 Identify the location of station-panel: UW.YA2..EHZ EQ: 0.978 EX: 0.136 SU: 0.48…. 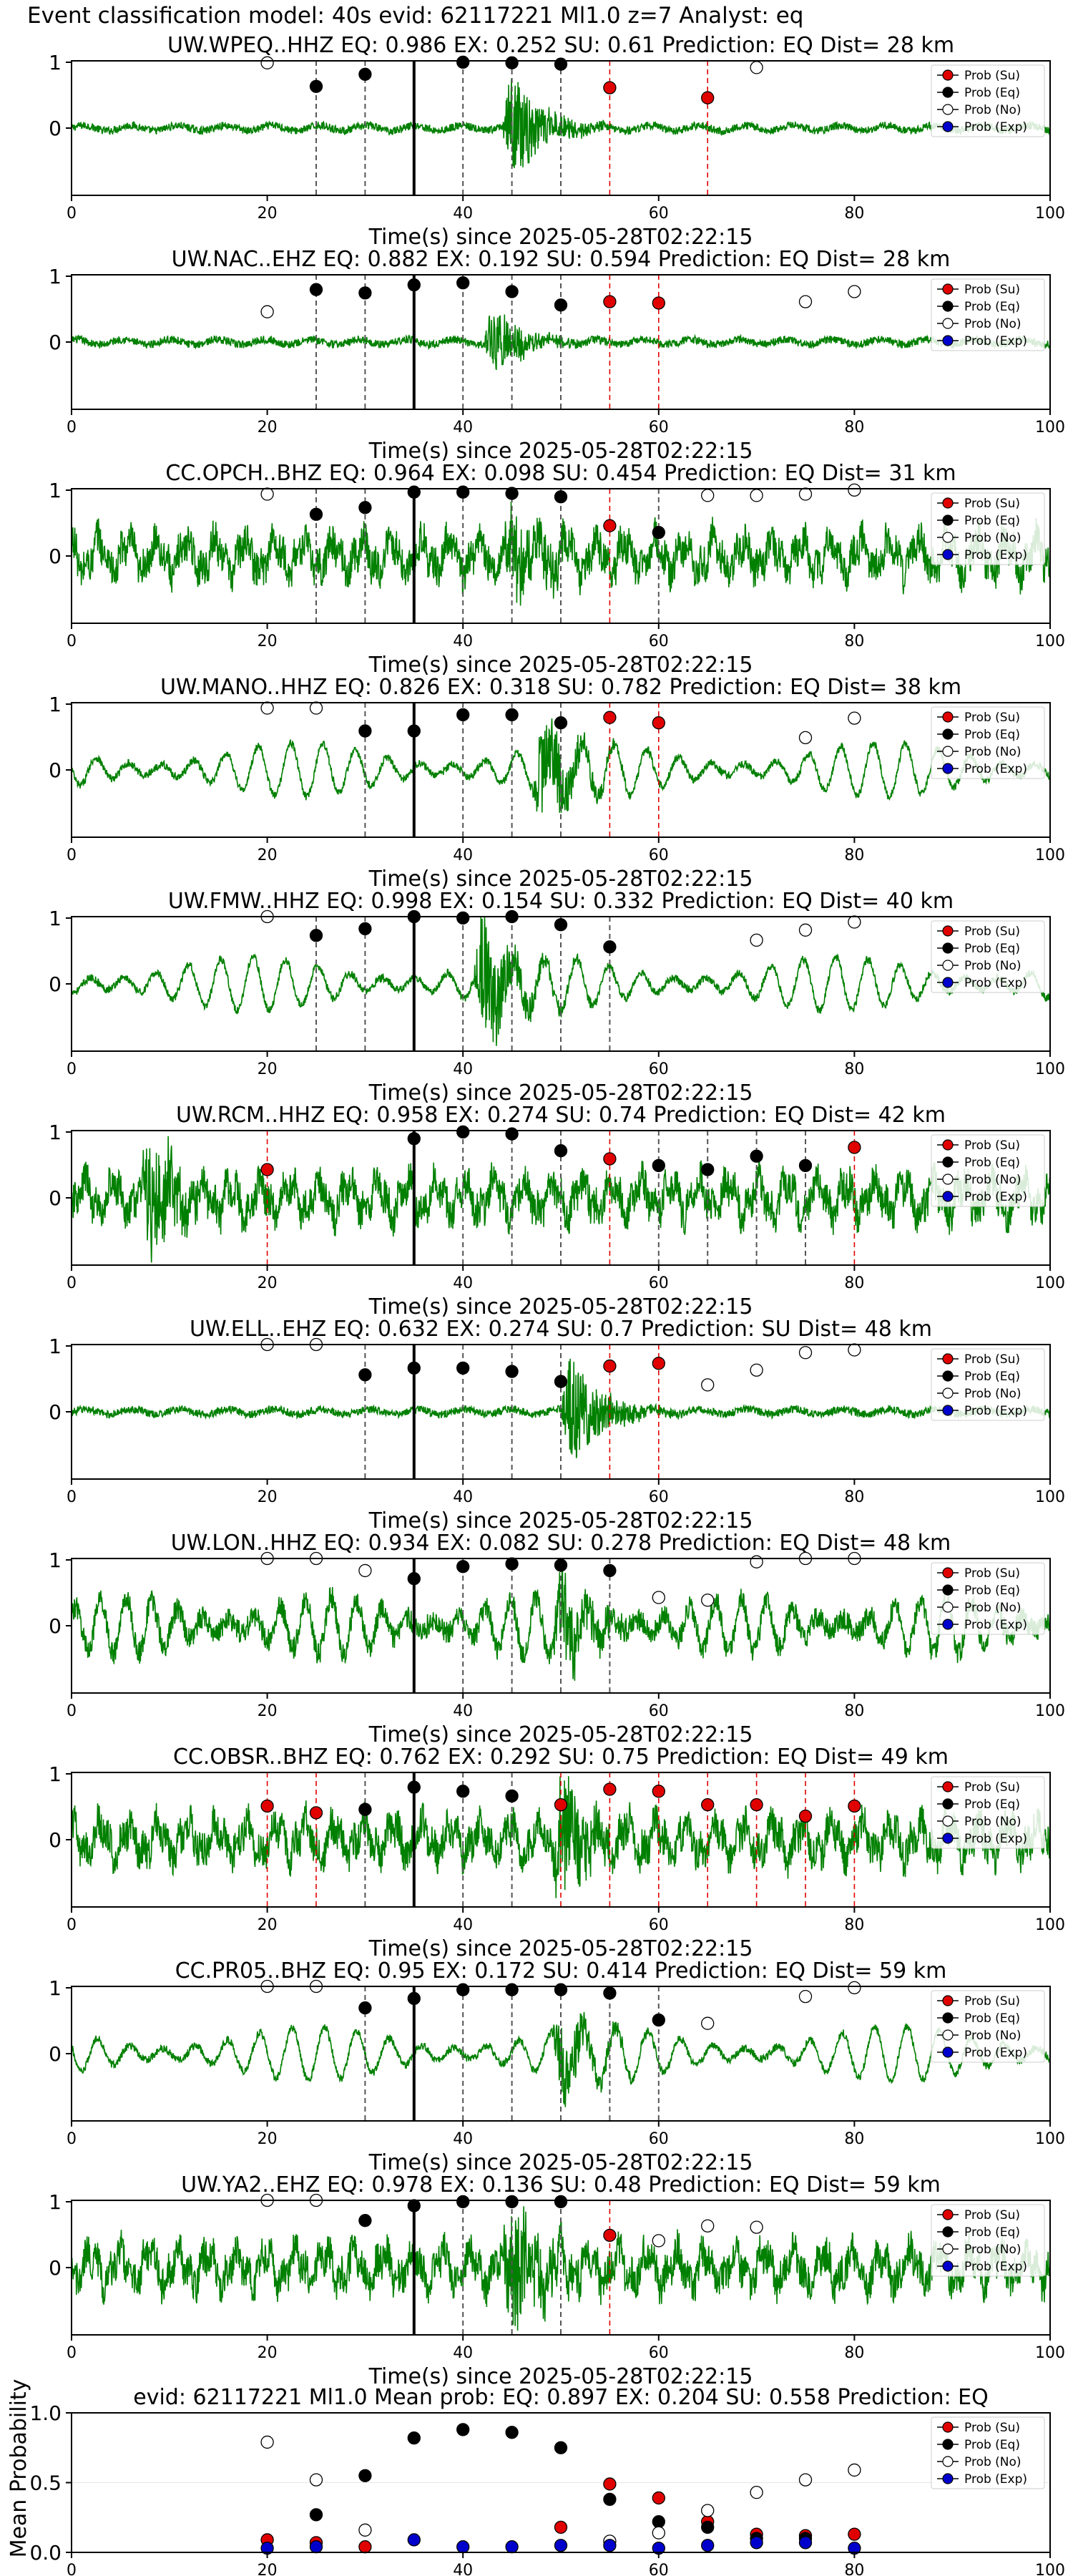
(557, 2280).